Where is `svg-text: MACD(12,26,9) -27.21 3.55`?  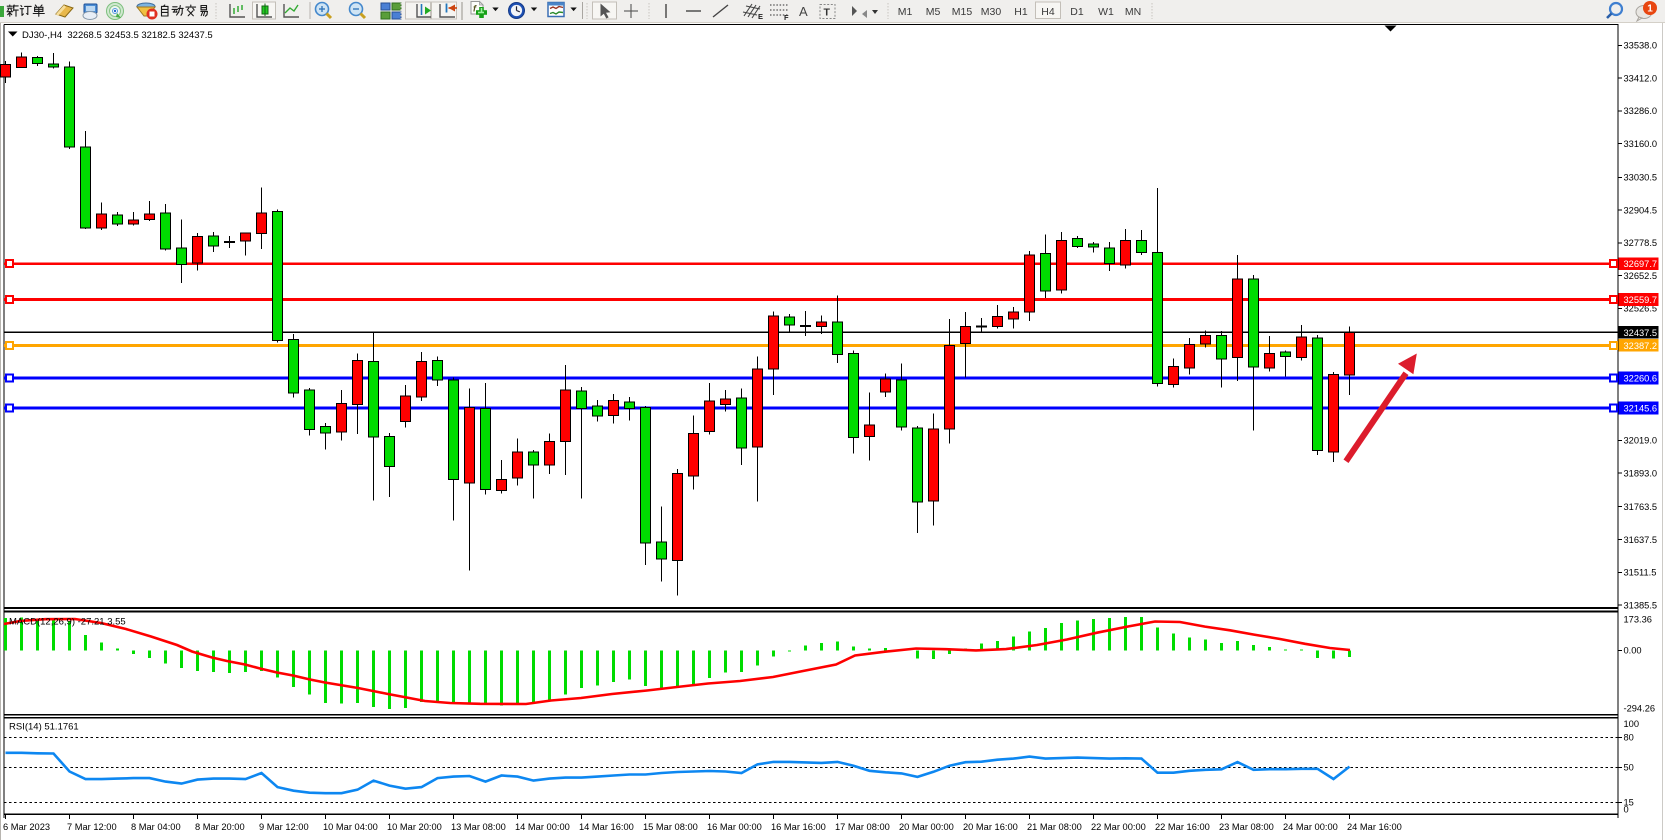
svg-text: MACD(12,26,9) -27.21 3.55 is located at coordinates (67, 622).